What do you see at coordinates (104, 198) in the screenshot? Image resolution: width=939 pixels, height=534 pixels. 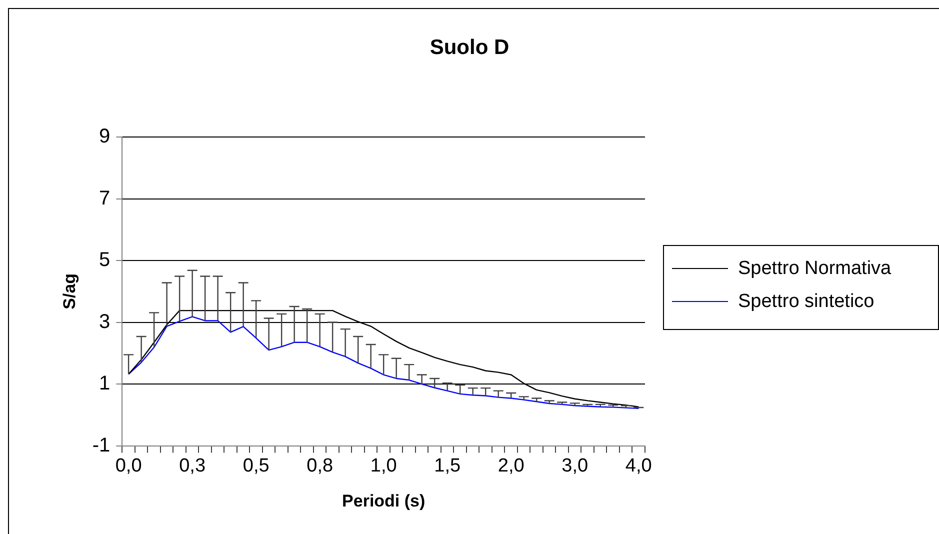 I see `y-tick-label: 7` at bounding box center [104, 198].